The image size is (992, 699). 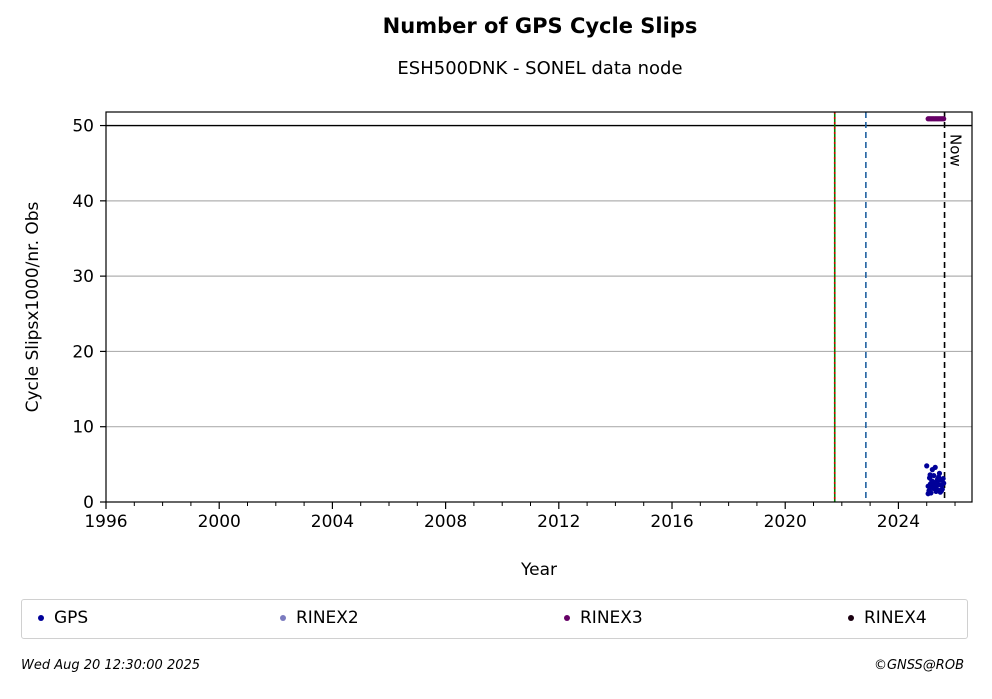 I want to click on x-tick-label: 2024, so click(x=898, y=522).